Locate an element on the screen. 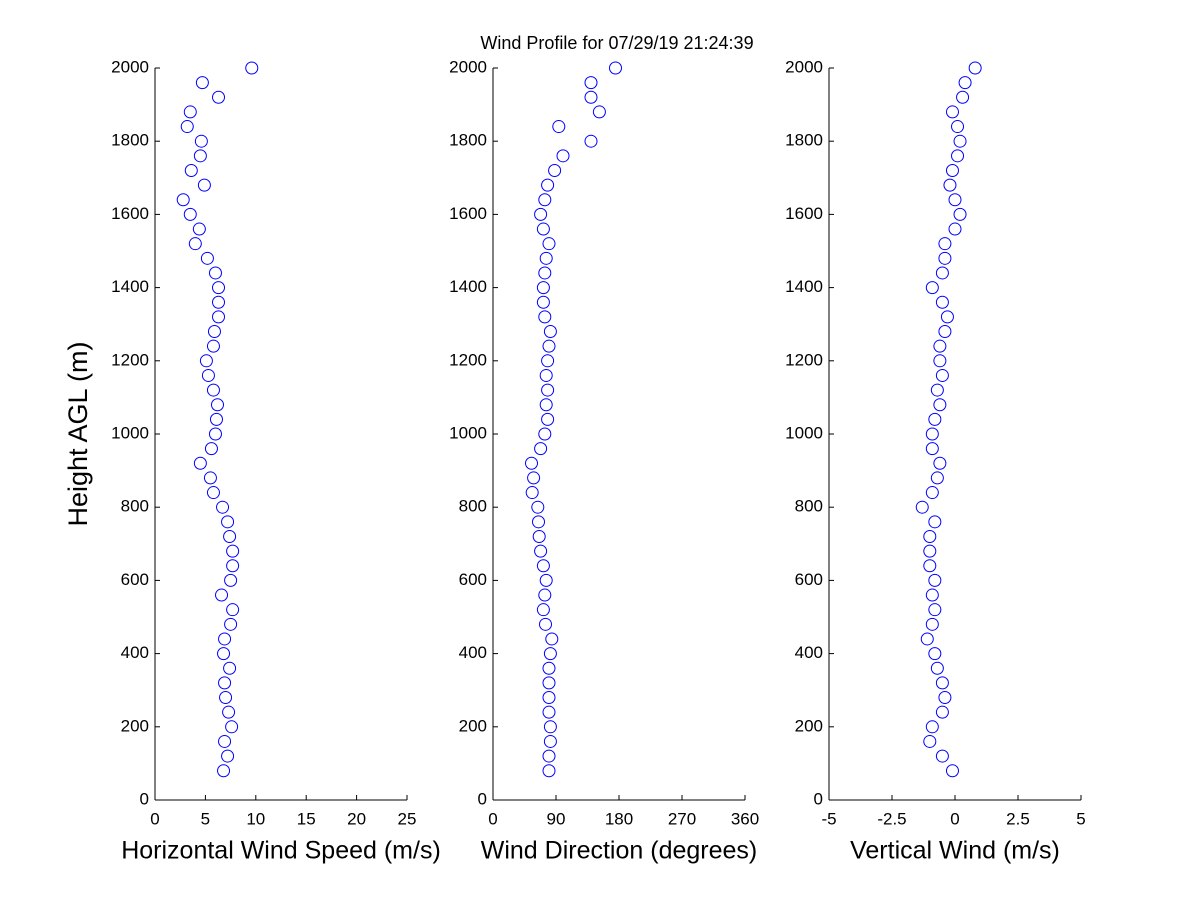  y-tick-label: 1200 is located at coordinates (130, 359).